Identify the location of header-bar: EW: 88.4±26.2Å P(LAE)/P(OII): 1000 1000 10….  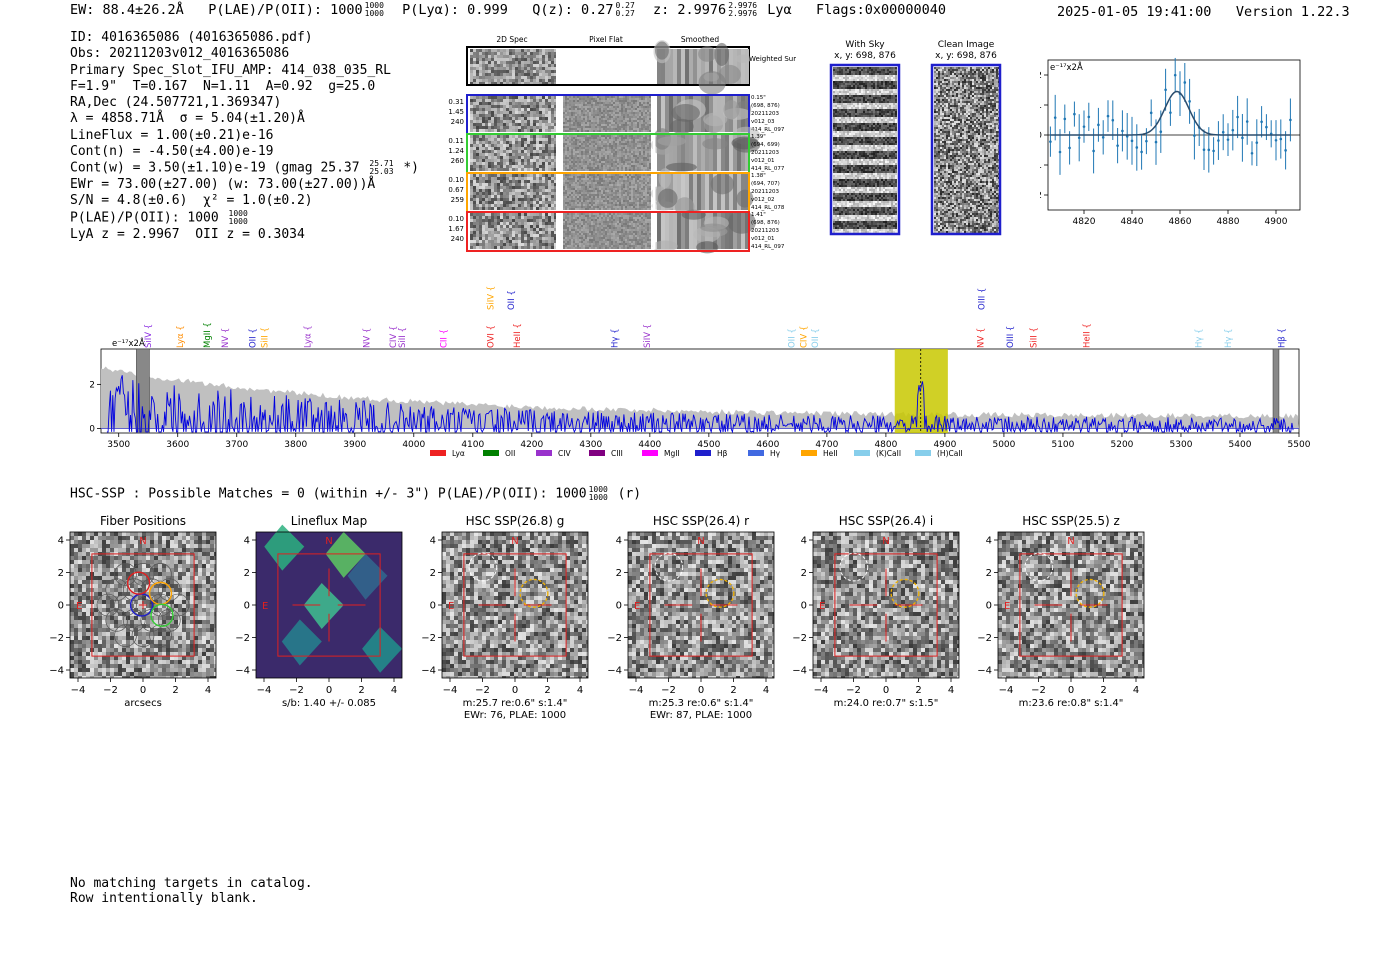
(508, 10).